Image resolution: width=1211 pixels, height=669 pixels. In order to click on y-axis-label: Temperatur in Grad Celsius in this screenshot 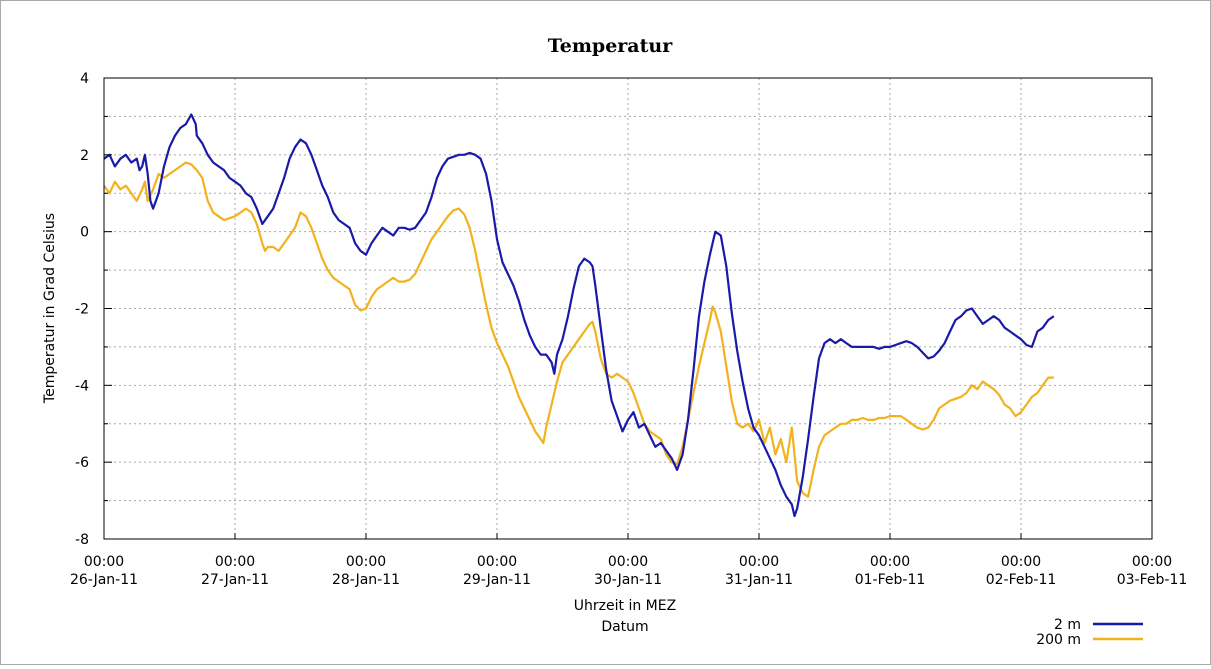, I will do `click(50, 308)`.